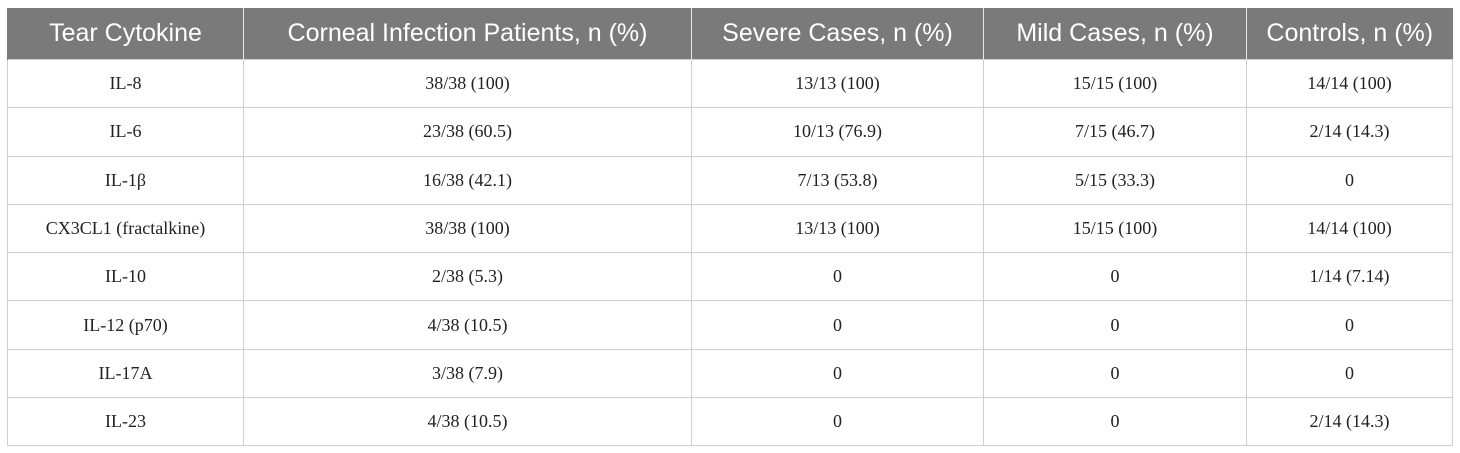 This screenshot has height=453, width=1460. What do you see at coordinates (837, 132) in the screenshot?
I see `cell-severe: 10/13 (76.9)` at bounding box center [837, 132].